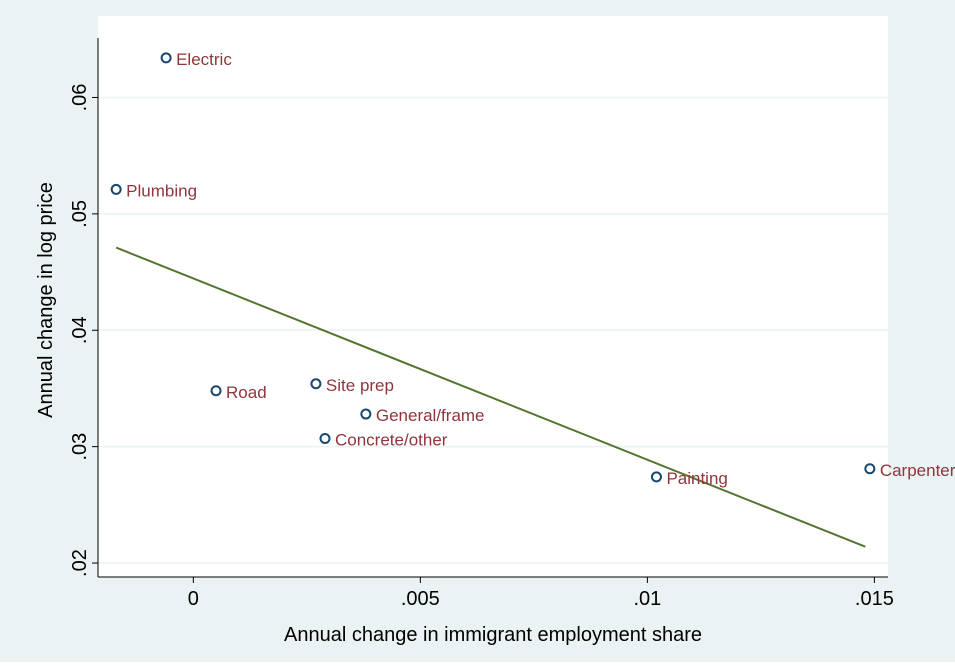  What do you see at coordinates (193, 599) in the screenshot?
I see `x-tick-label: 0` at bounding box center [193, 599].